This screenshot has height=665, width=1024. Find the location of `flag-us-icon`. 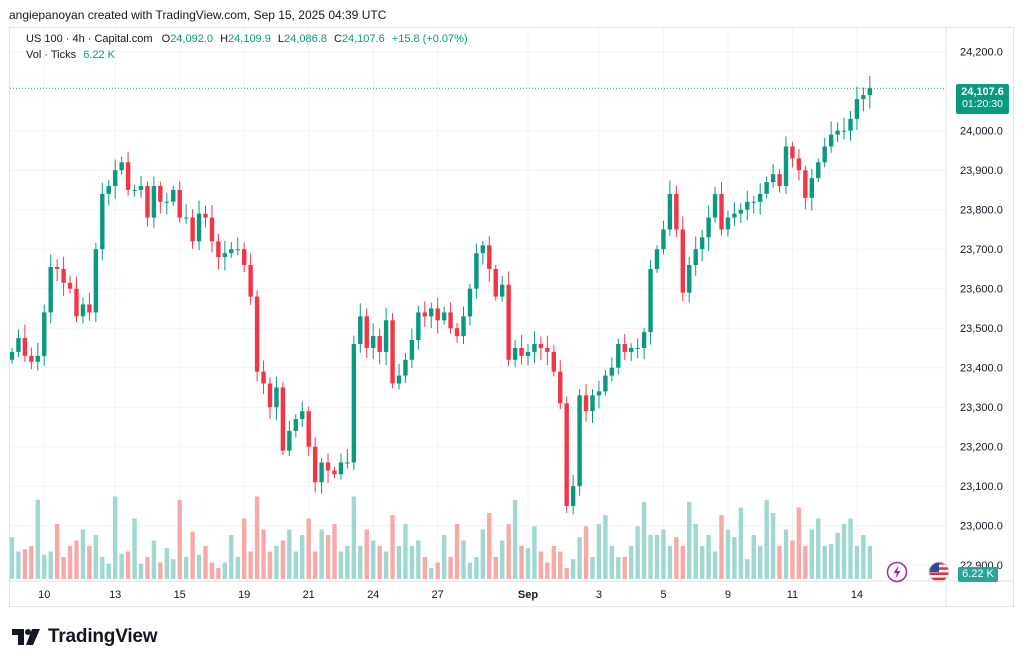

flag-us-icon is located at coordinates (939, 572).